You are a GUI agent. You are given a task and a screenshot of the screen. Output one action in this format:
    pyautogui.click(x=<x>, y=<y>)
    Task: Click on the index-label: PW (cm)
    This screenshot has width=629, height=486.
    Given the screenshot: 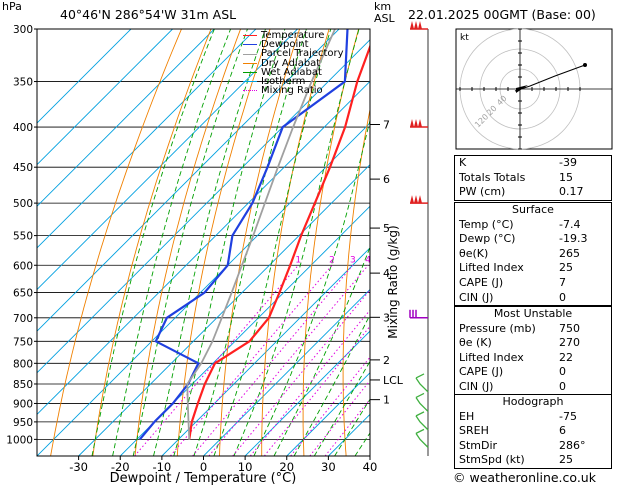 What is the action you would take?
    pyautogui.click(x=482, y=192)
    